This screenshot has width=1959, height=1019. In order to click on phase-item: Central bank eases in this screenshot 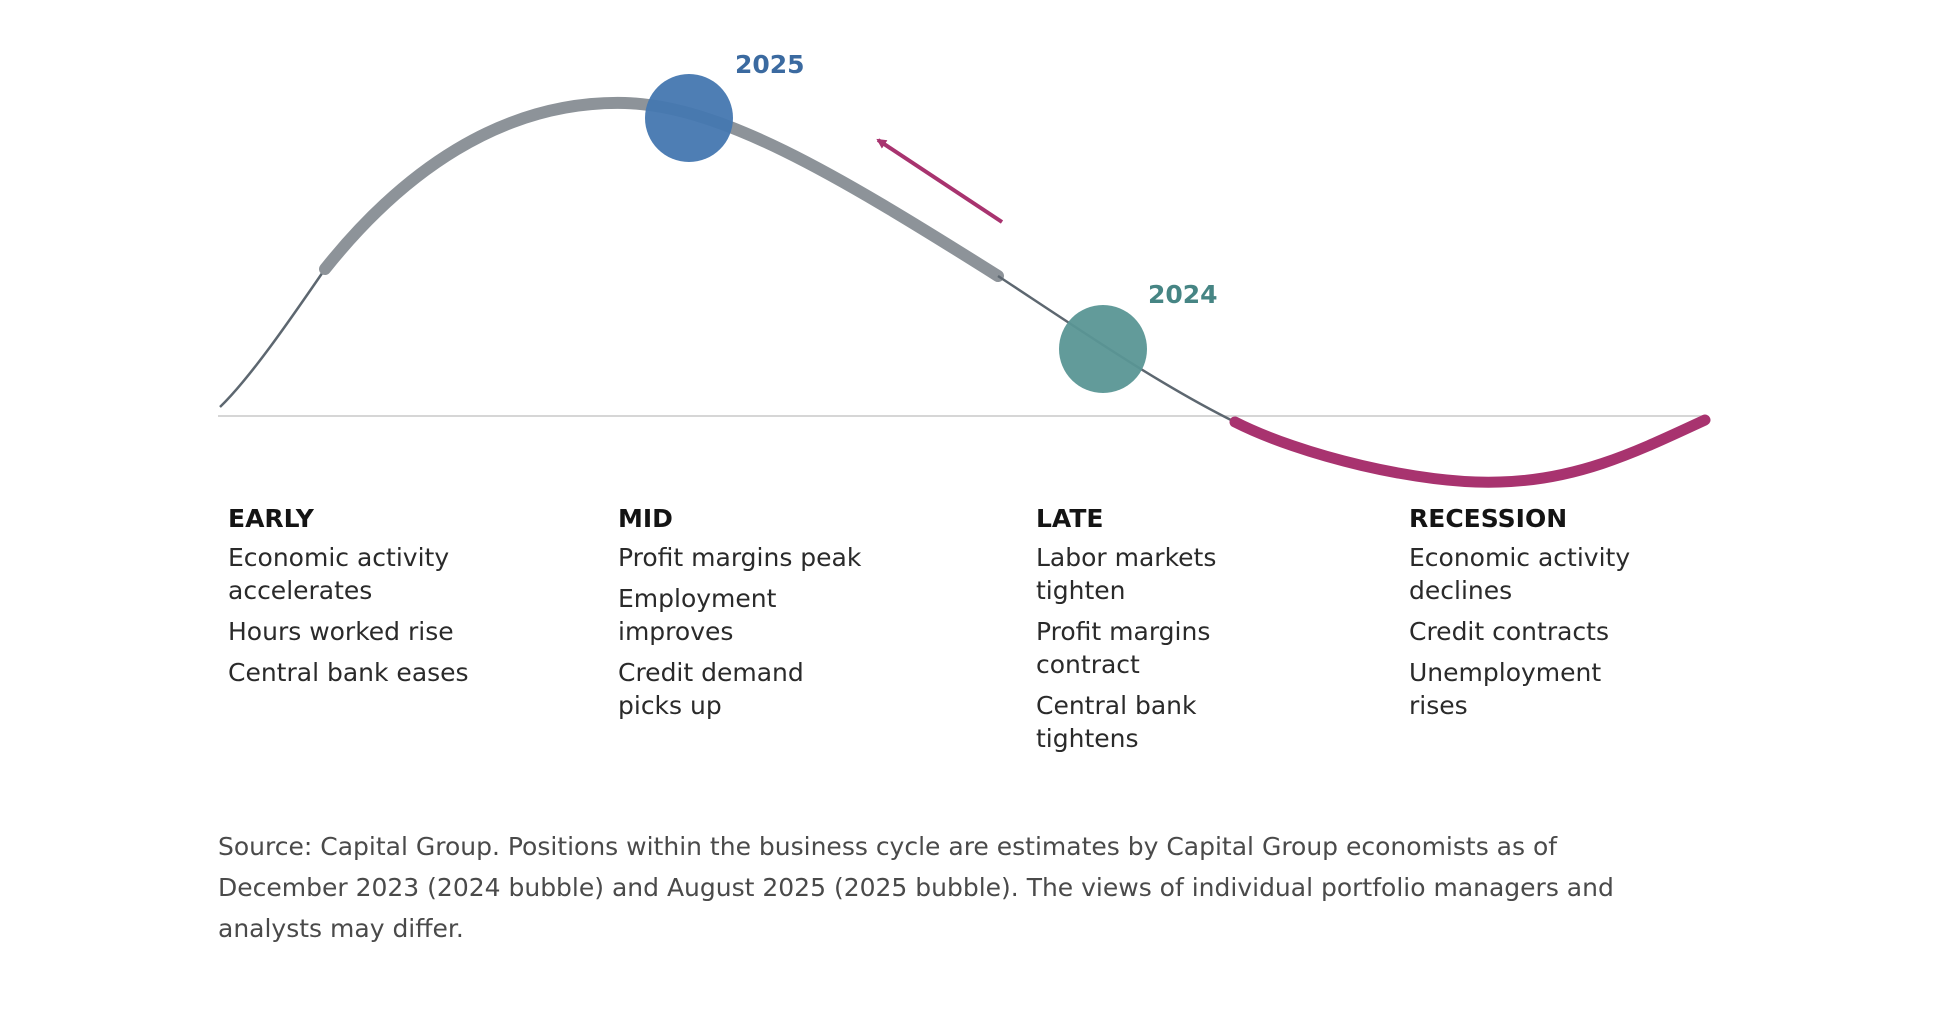, I will do `click(348, 672)`.